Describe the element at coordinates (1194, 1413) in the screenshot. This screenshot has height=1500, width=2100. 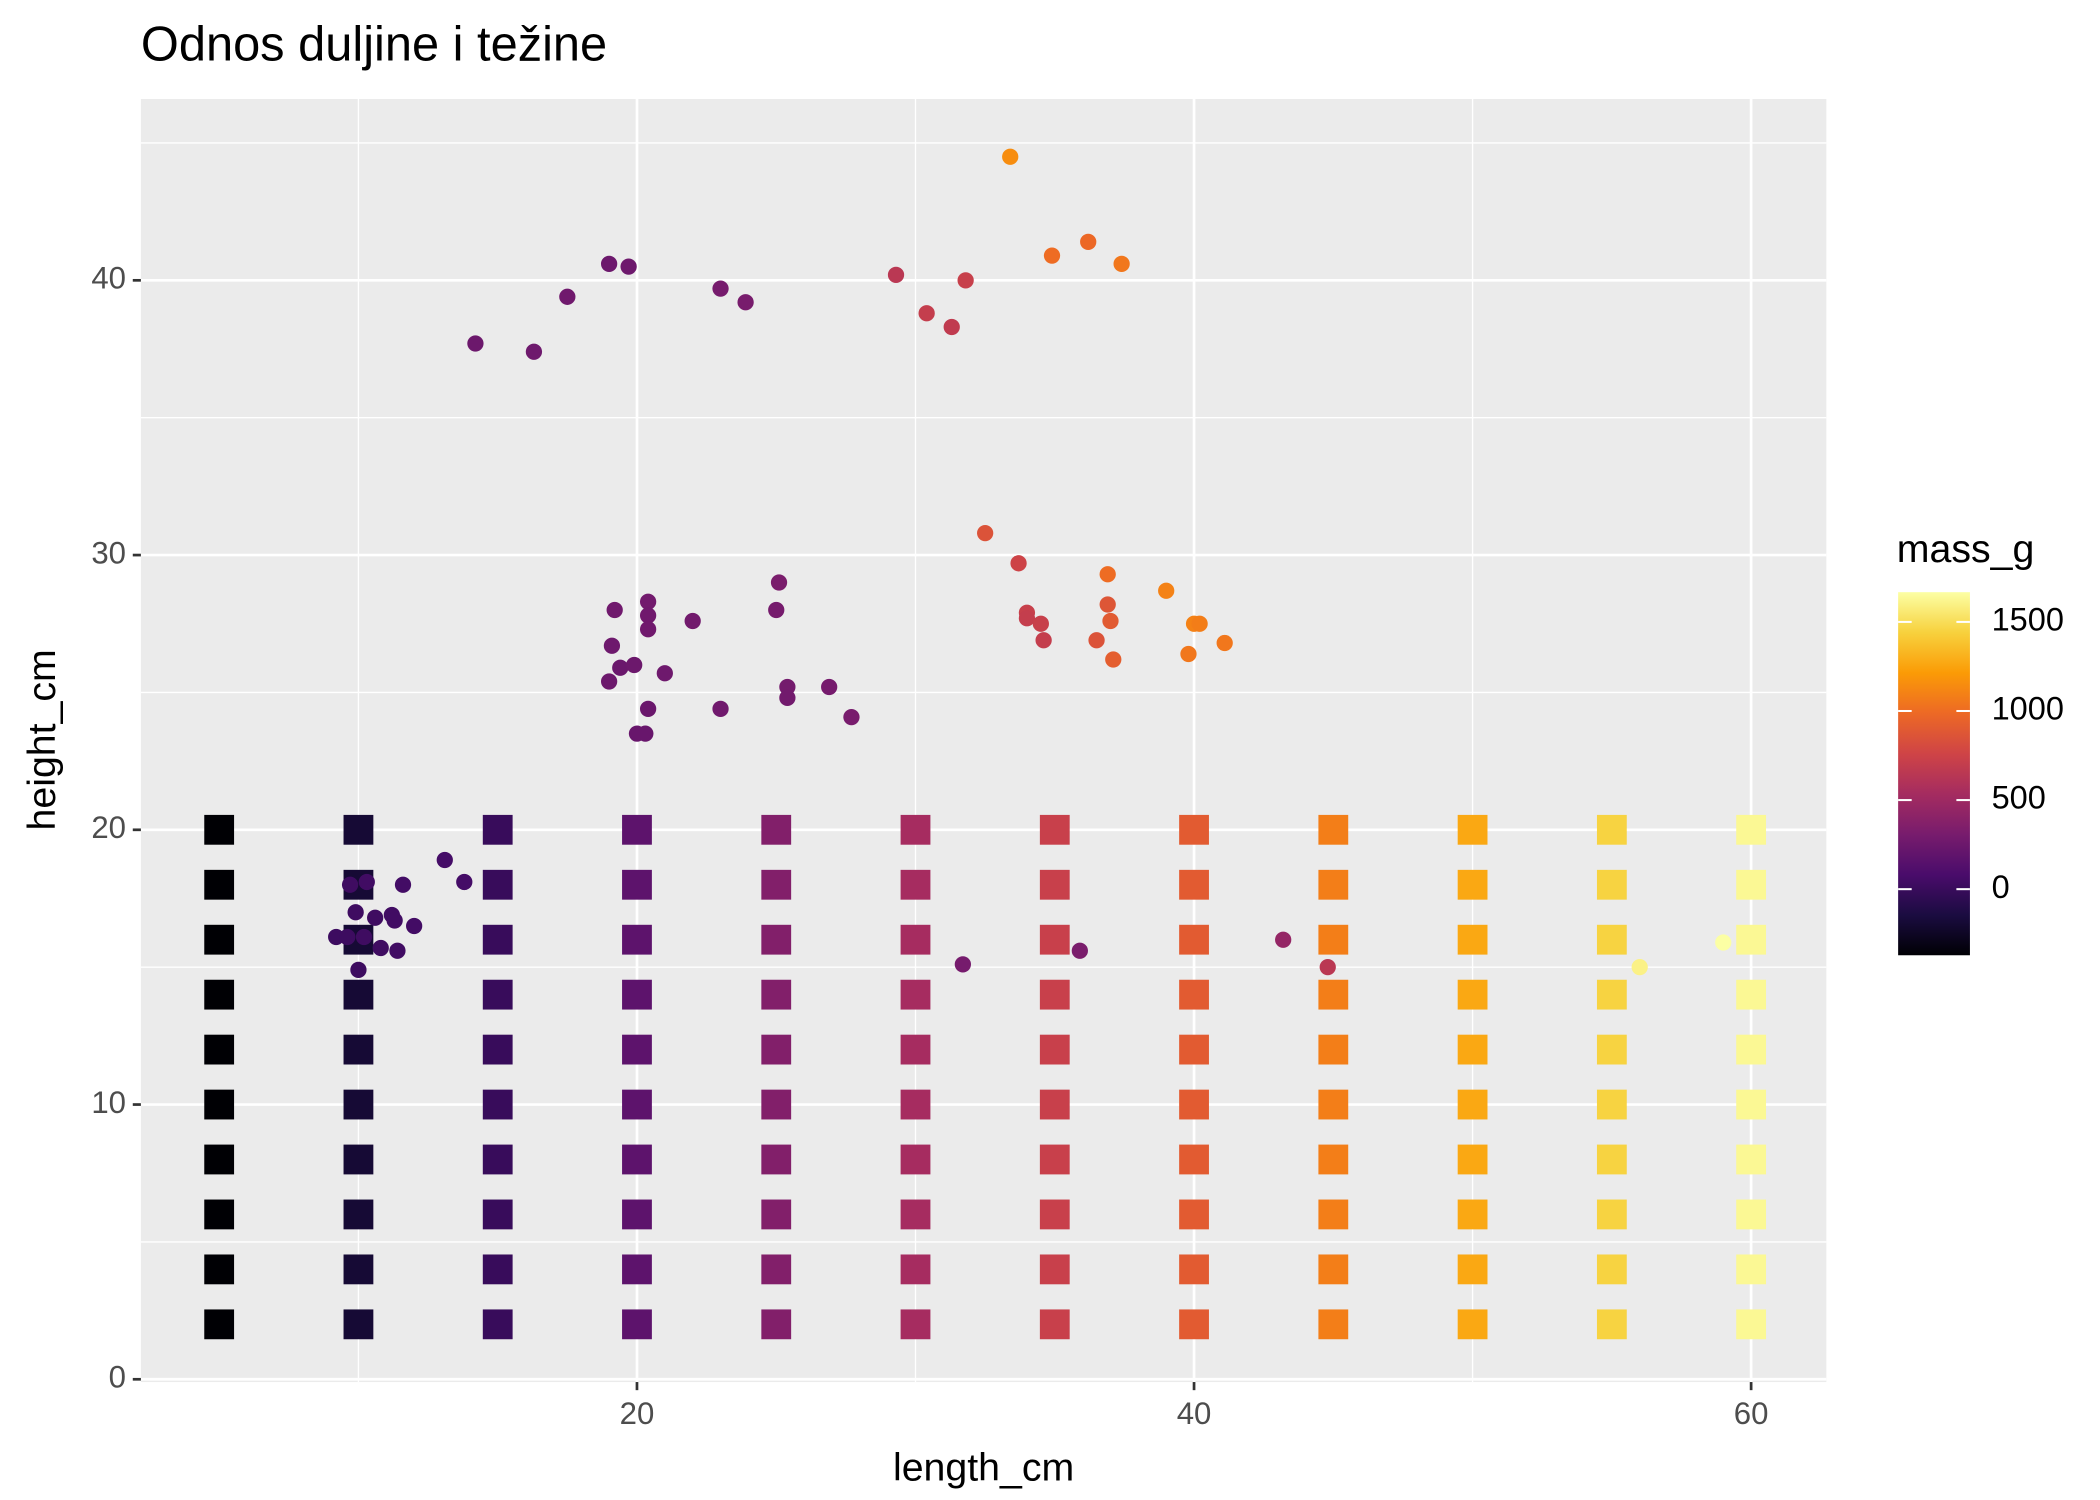
I see `x-tick-label: 40` at that location.